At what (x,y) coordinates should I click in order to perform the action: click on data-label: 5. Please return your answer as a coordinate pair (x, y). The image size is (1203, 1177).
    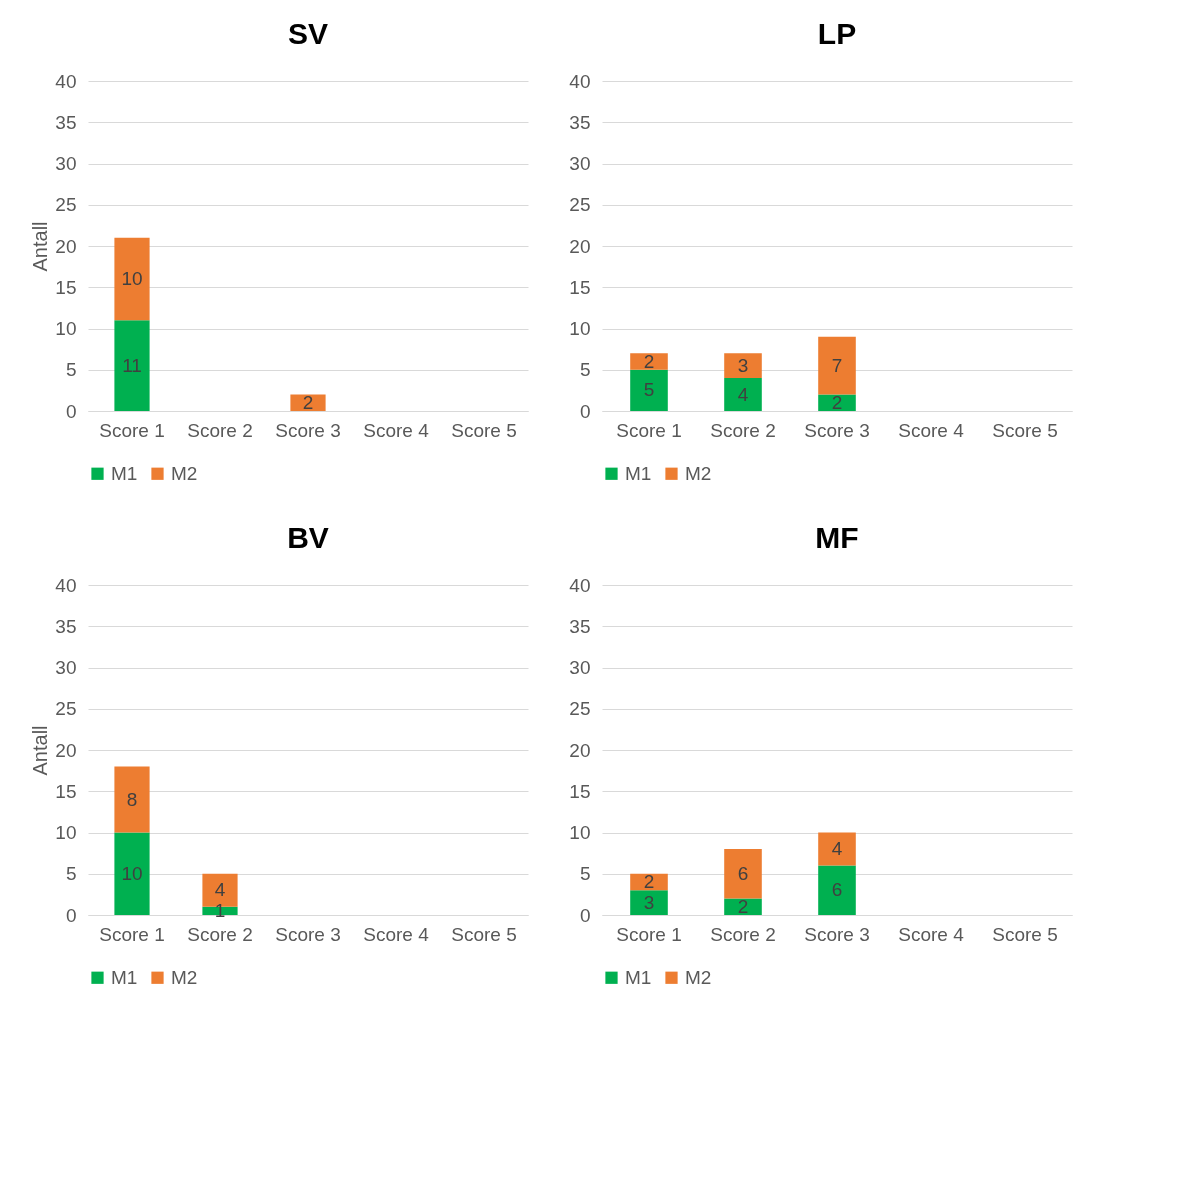
    Looking at the image, I should click on (649, 390).